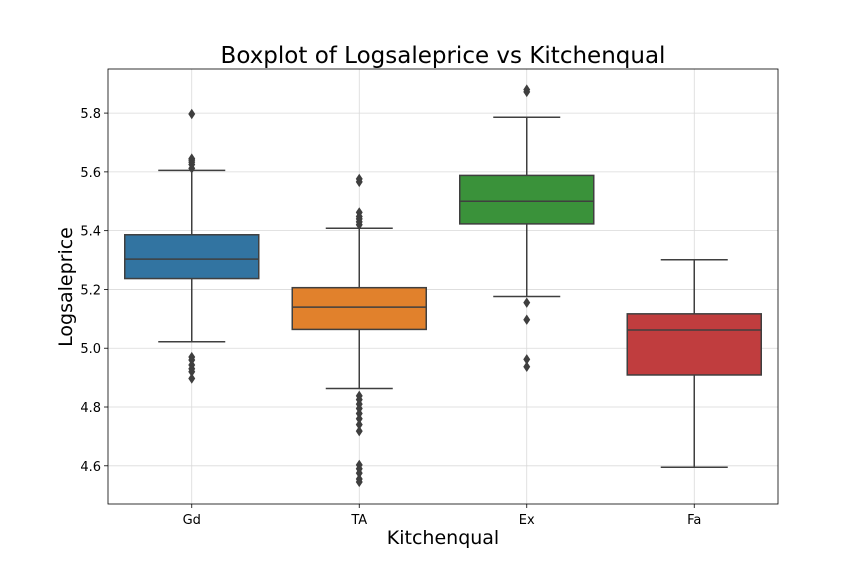  I want to click on y-tick-label: 5.4, so click(90, 232).